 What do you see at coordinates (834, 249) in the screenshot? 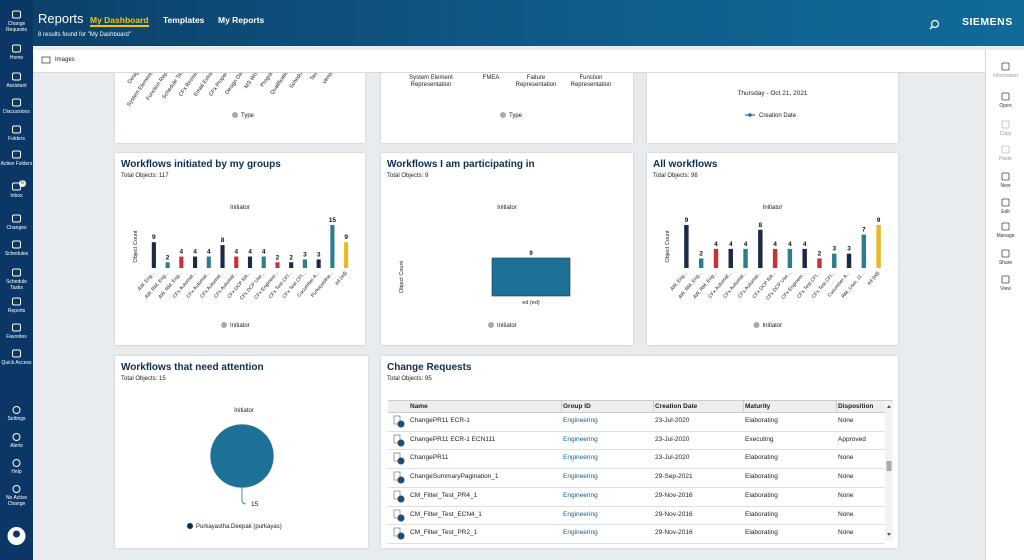
I see `value-label: 3` at bounding box center [834, 249].